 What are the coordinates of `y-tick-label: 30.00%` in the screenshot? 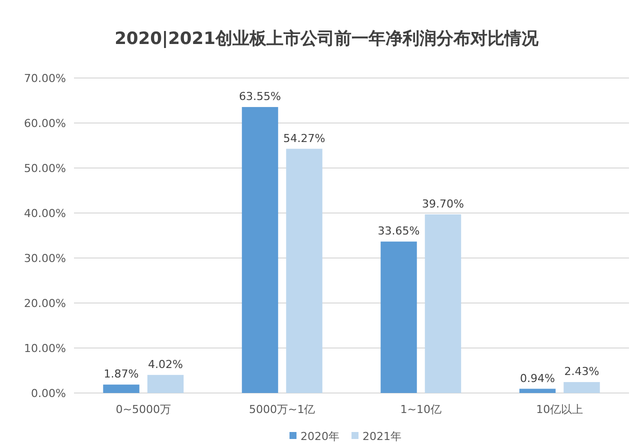 It's located at (45, 258).